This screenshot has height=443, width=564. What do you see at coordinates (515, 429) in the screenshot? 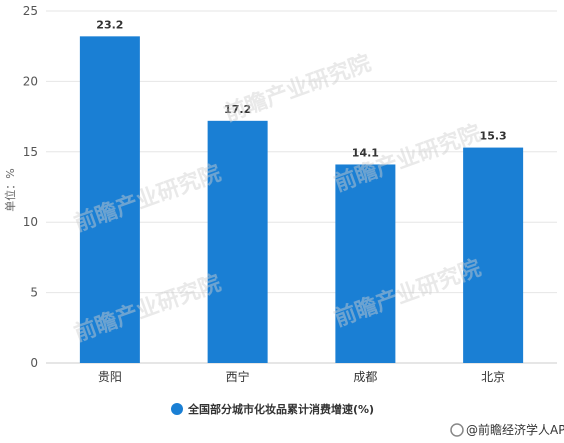
I see `brand-label: @前瞻经济学人APP` at bounding box center [515, 429].